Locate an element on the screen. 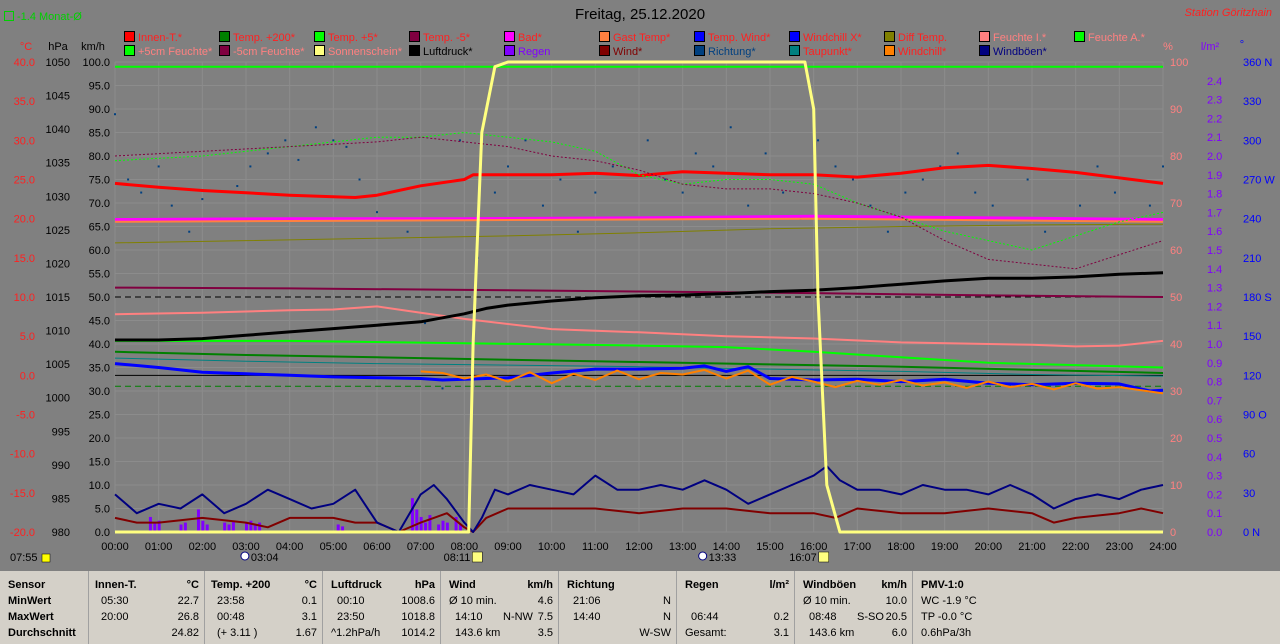 Image resolution: width=1280 pixels, height=644 pixels. tick-label-direction: 60 is located at coordinates (1249, 455).